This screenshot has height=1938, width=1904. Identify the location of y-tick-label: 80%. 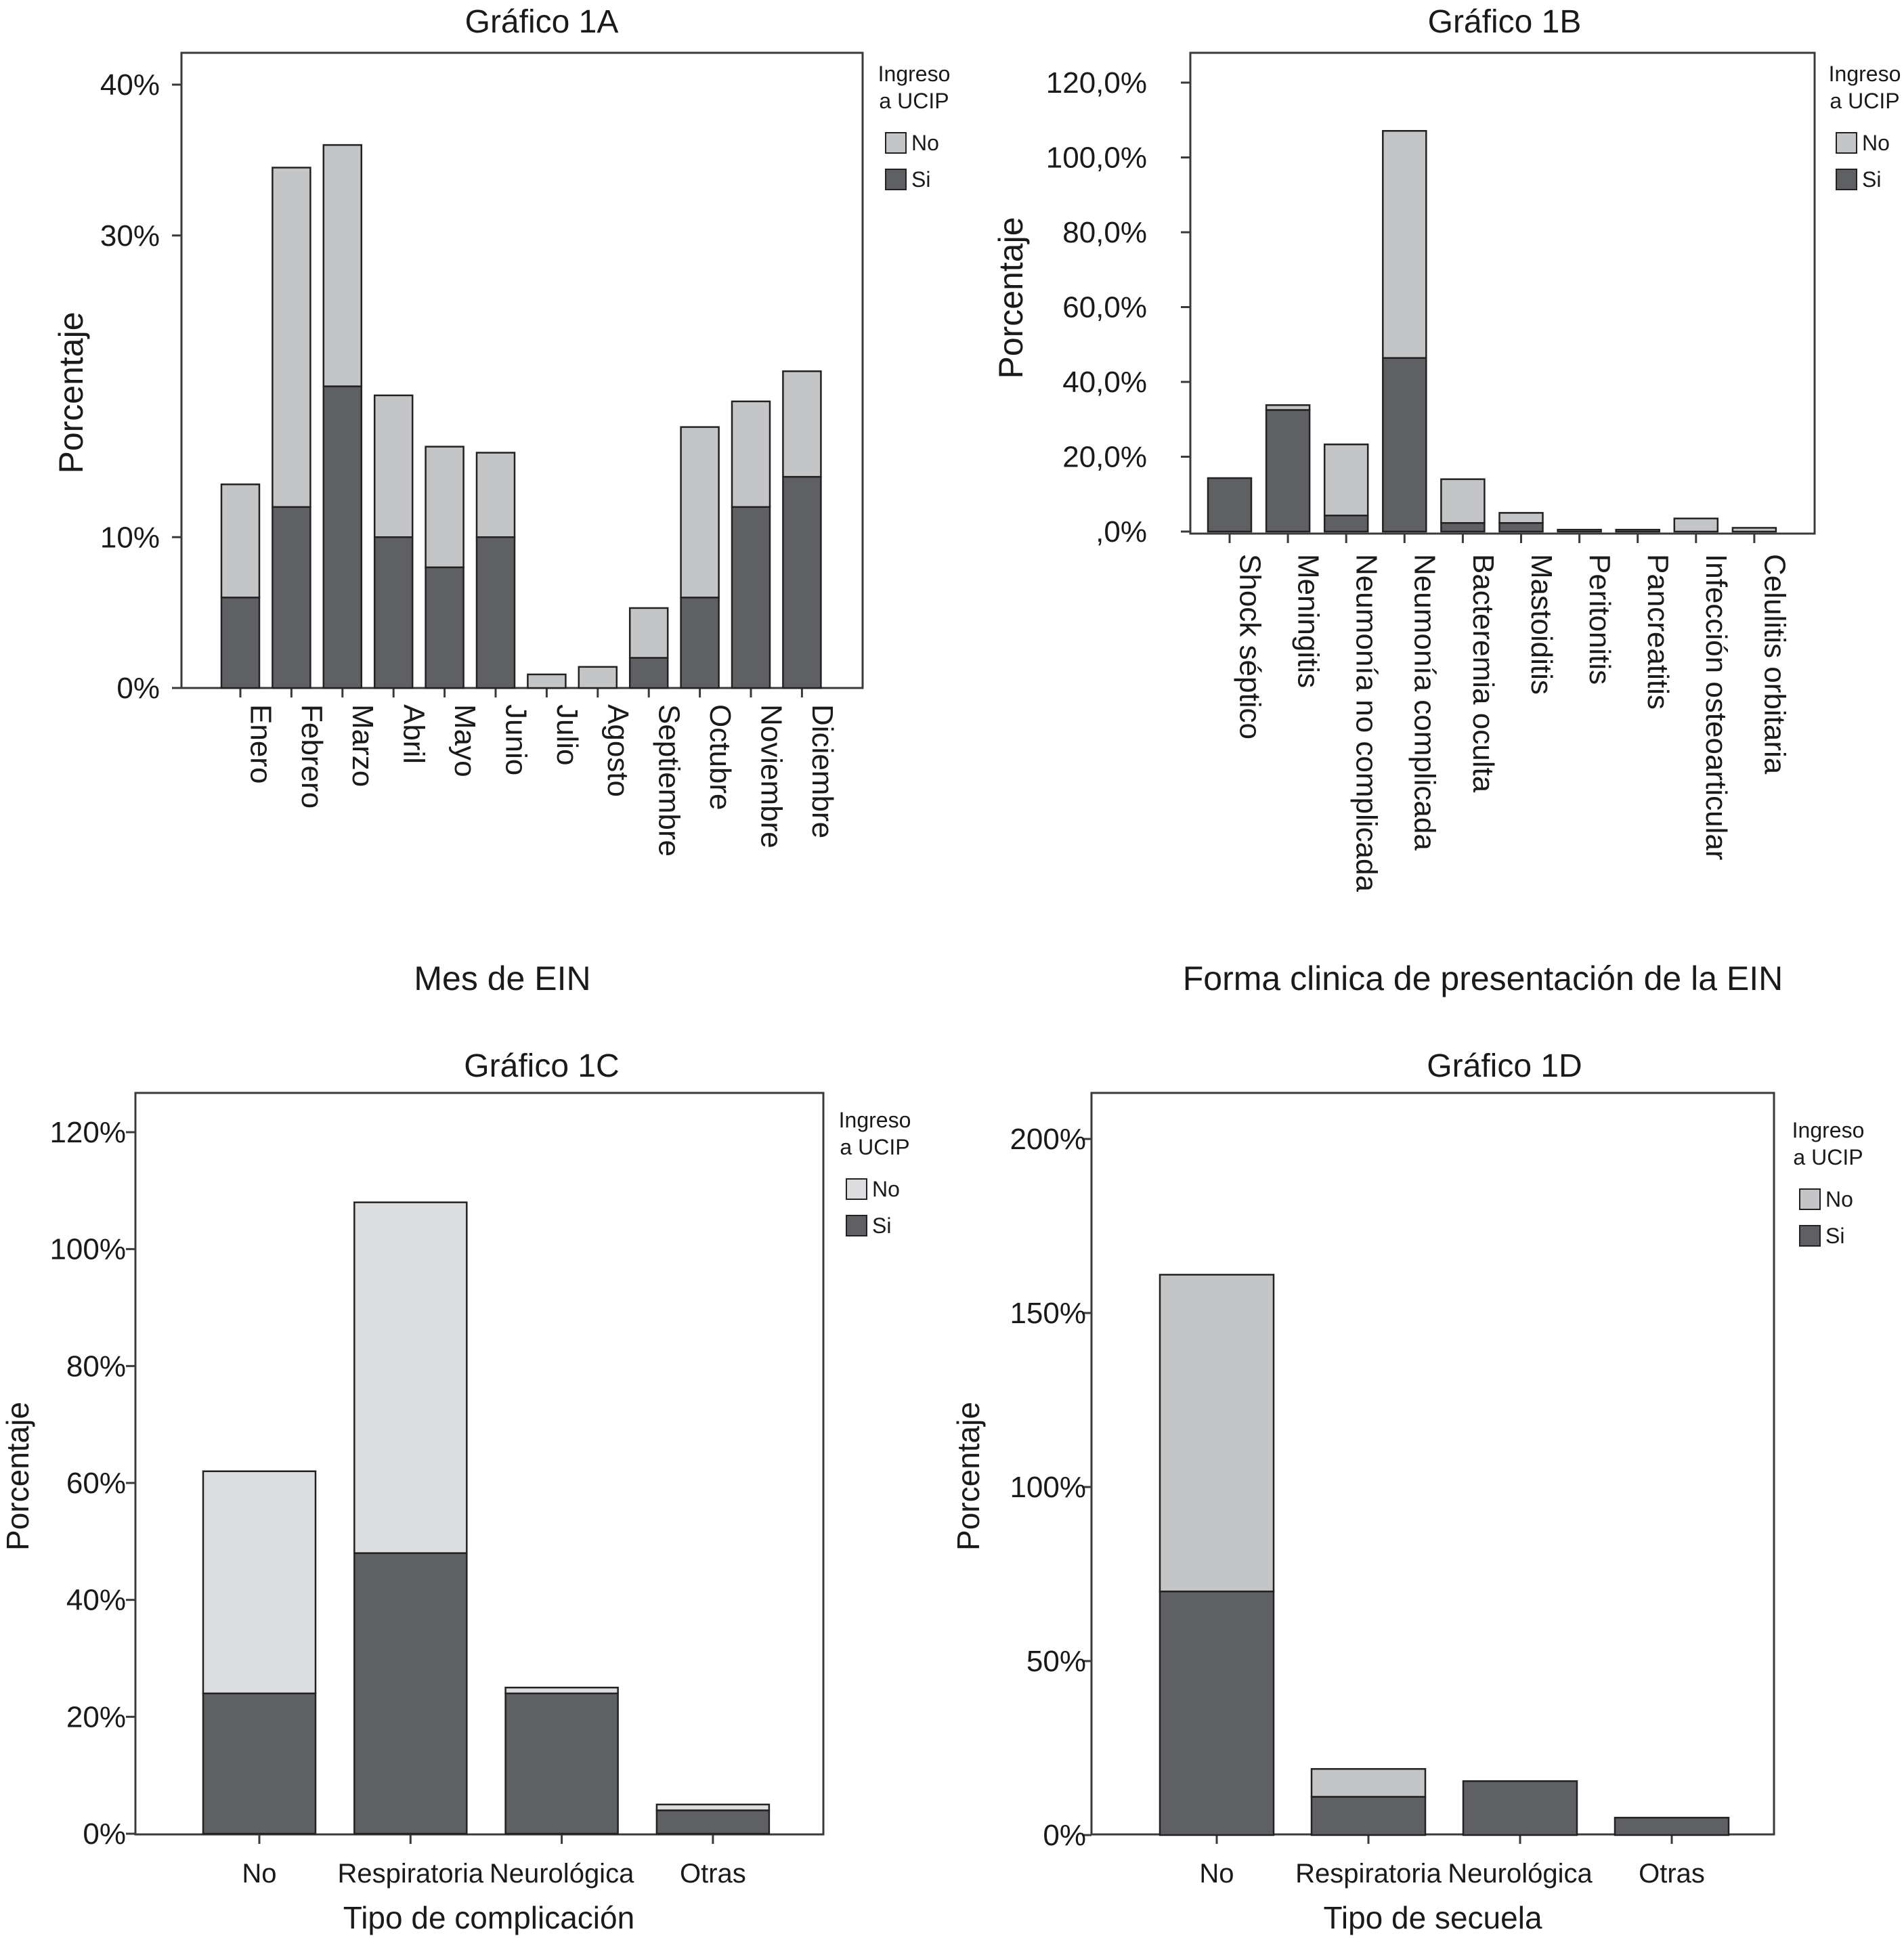
(96, 1366).